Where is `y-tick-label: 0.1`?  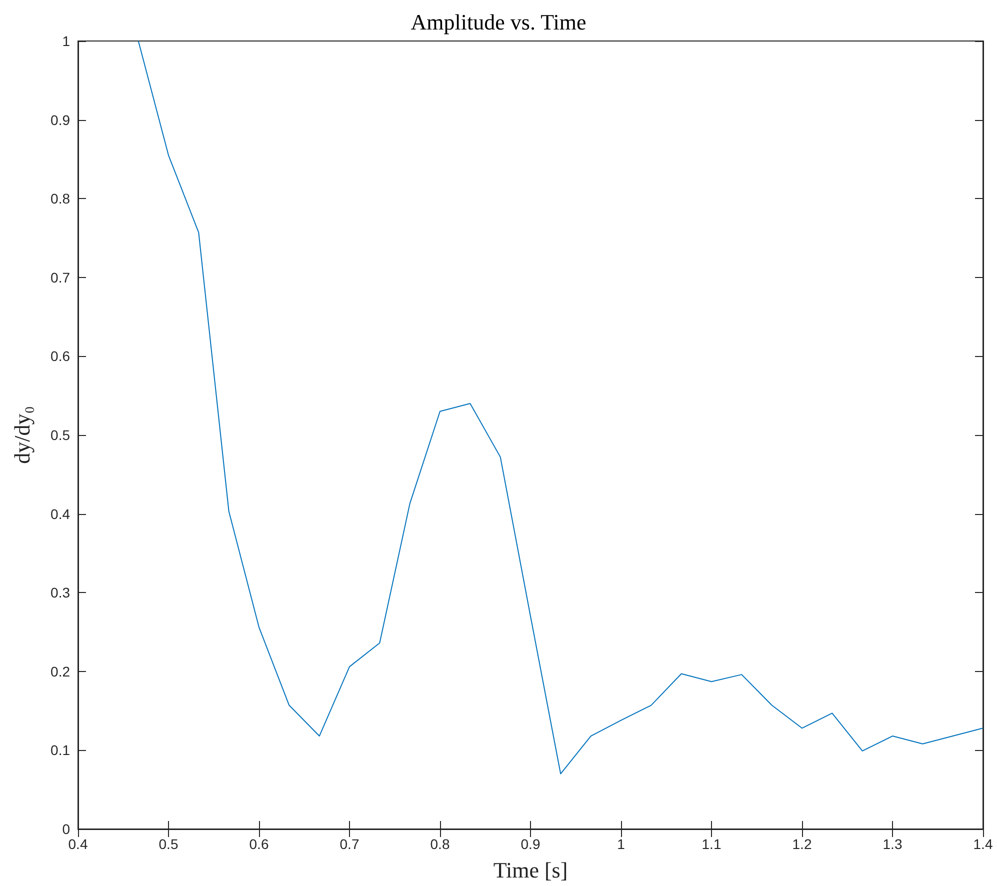
y-tick-label: 0.1 is located at coordinates (60, 750).